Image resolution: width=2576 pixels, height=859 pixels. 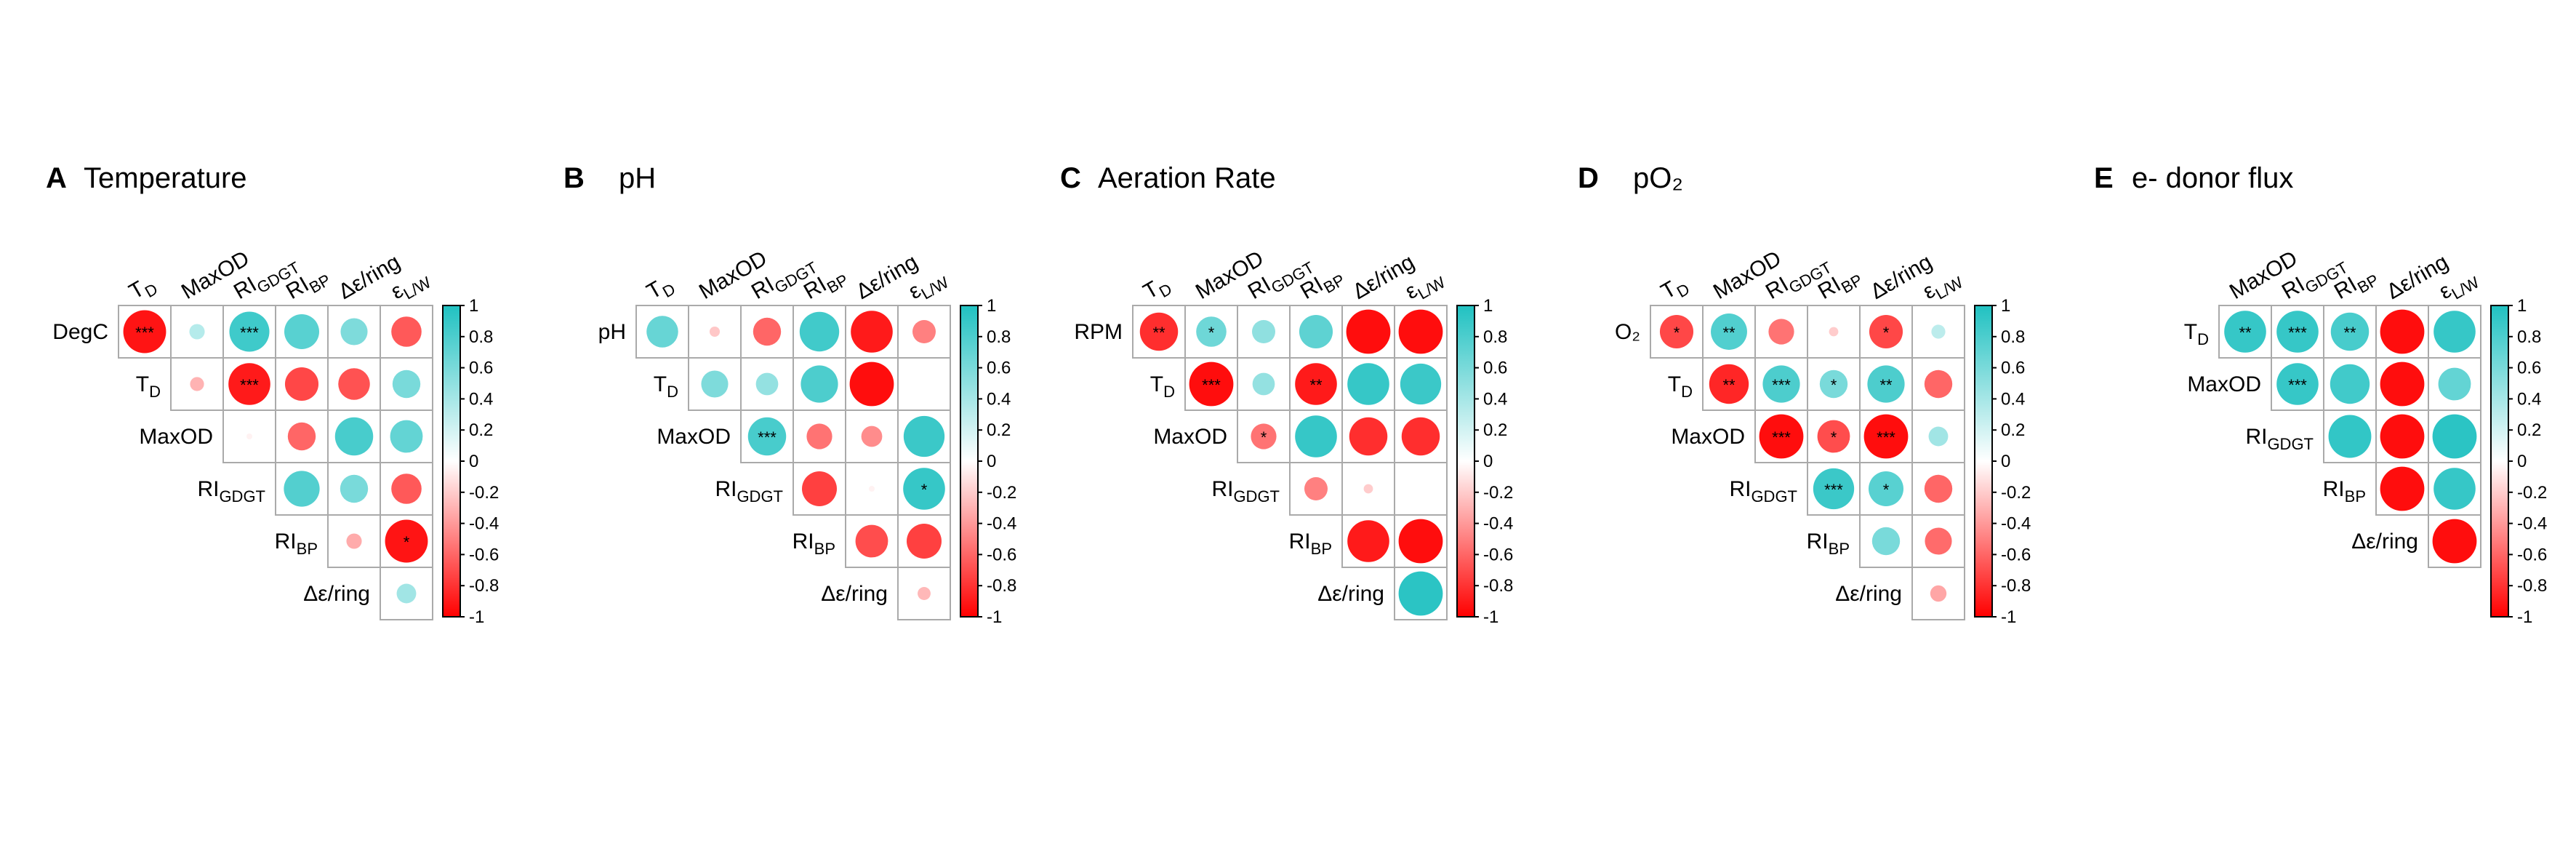 What do you see at coordinates (2529, 368) in the screenshot?
I see `colorbar-tick-label: 0.6` at bounding box center [2529, 368].